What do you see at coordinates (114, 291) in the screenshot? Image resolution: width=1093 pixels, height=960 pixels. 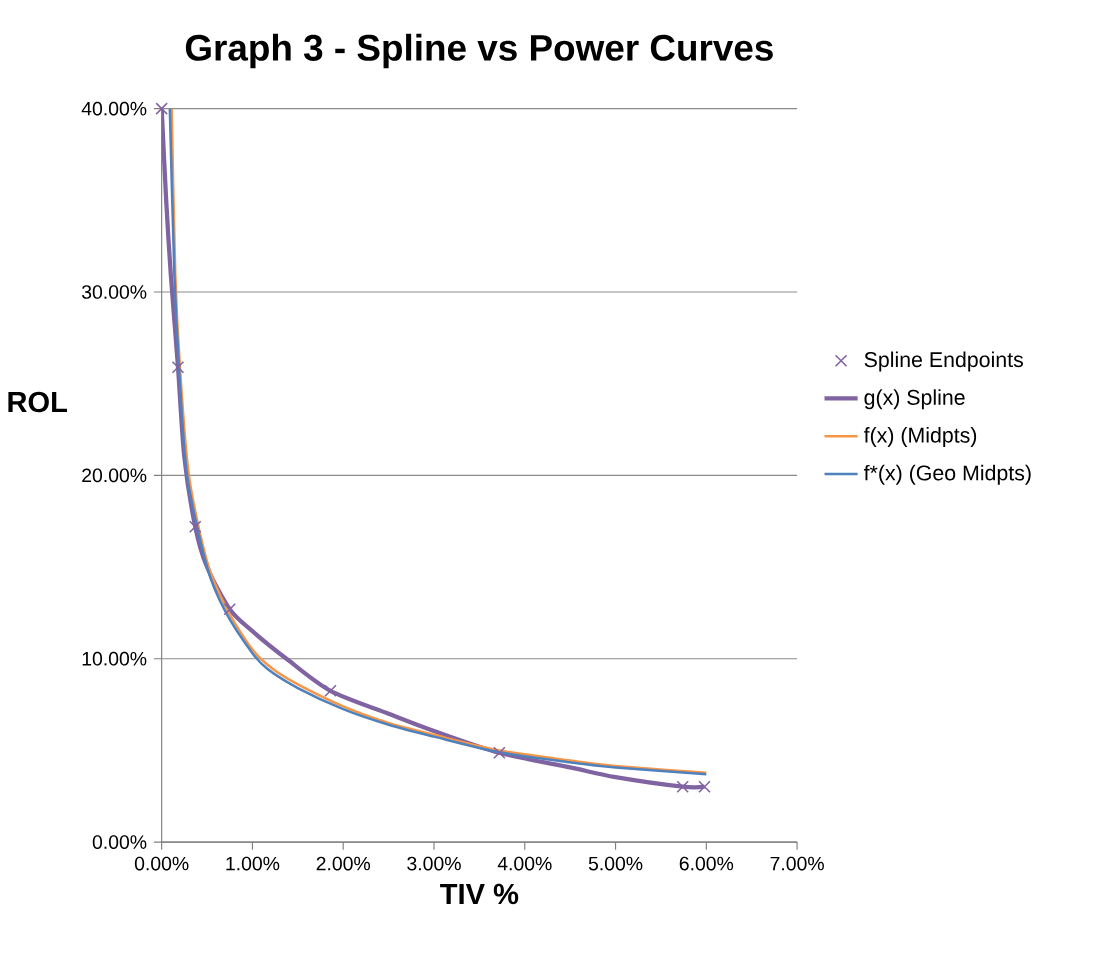 I see `y-tick-label: 30.00%` at bounding box center [114, 291].